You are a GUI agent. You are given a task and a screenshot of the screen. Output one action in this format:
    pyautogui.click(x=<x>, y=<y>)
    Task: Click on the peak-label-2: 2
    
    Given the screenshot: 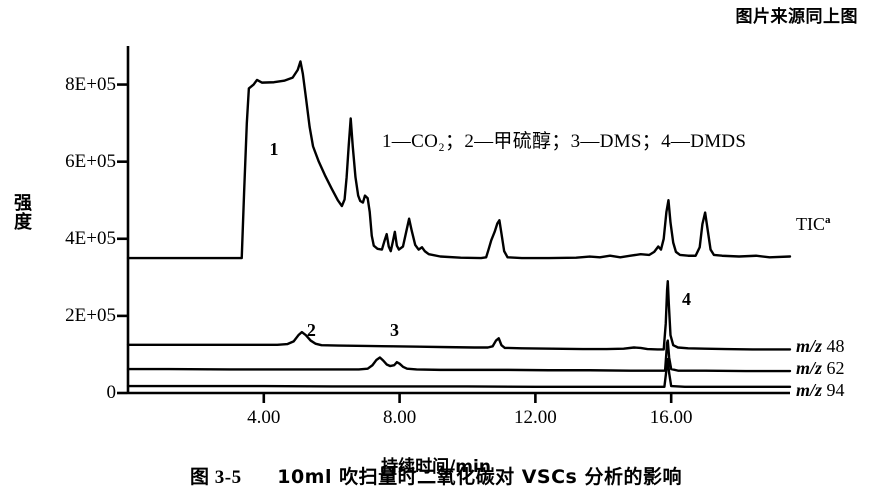 What is the action you would take?
    pyautogui.click(x=311, y=329)
    